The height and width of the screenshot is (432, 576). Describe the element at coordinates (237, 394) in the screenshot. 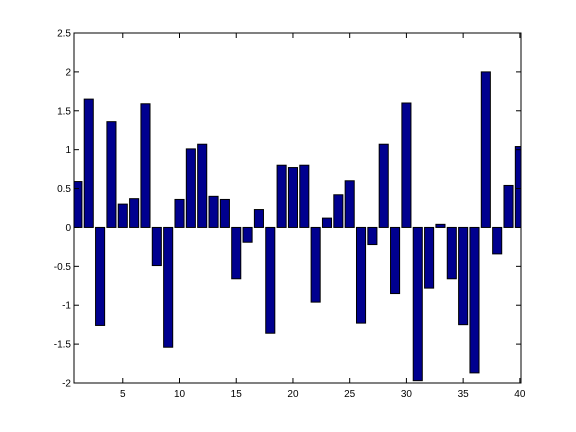

I see `x-tick-label: 15` at that location.